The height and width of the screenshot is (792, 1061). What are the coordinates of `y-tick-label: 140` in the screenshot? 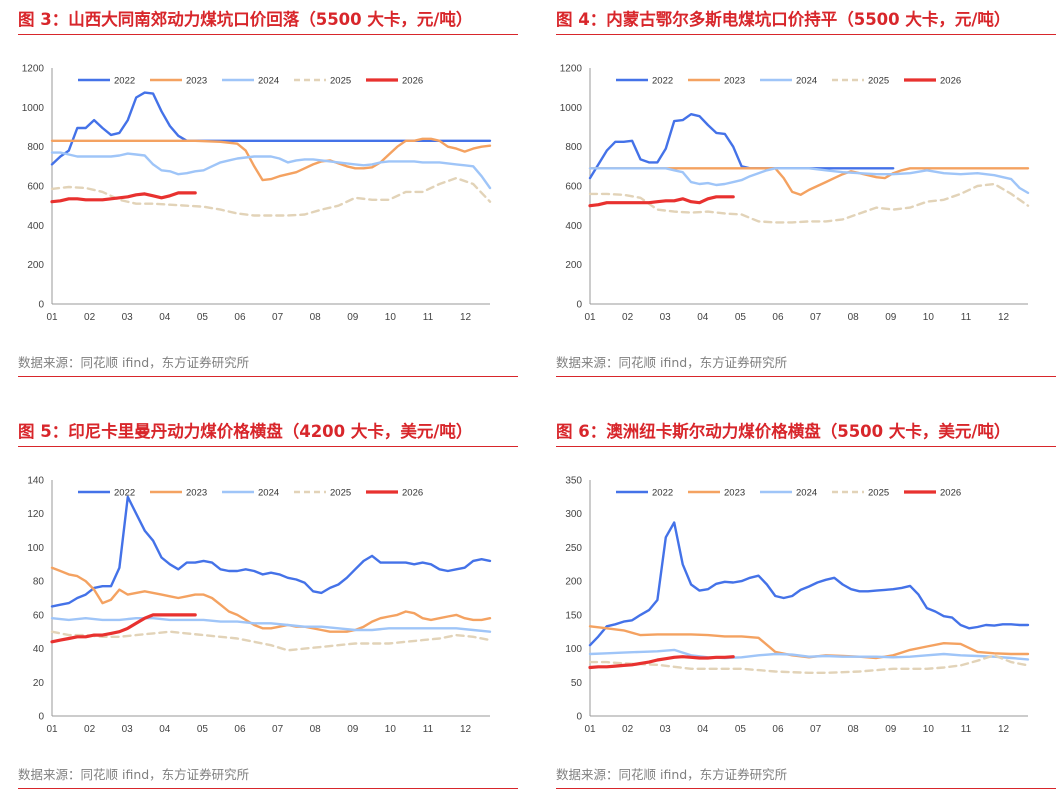 It's located at (35, 481).